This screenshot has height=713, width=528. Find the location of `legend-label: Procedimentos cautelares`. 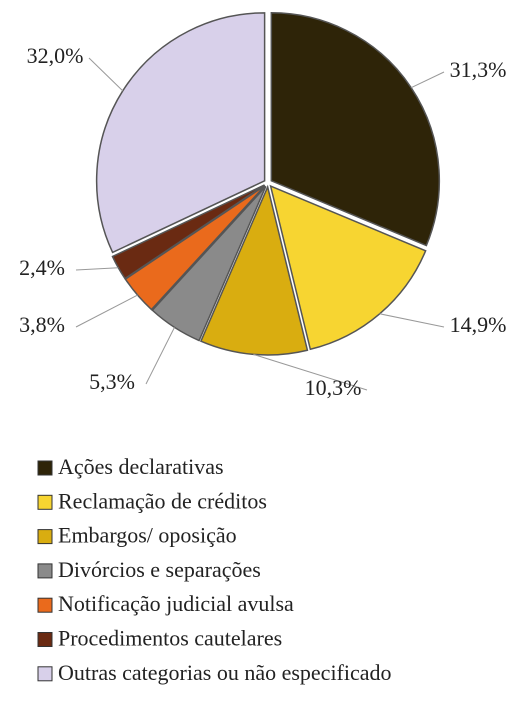

legend-label: Procedimentos cautelares is located at coordinates (170, 638).